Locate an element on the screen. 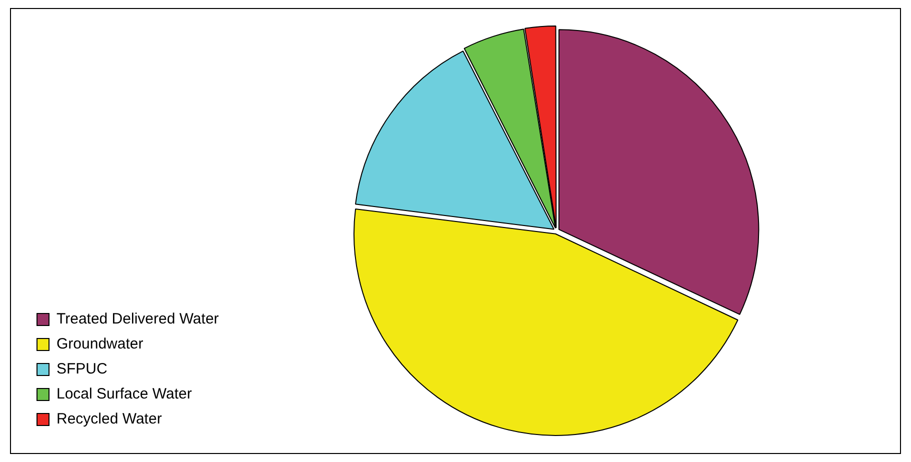 The height and width of the screenshot is (462, 911). legend-label: SFPUC is located at coordinates (82, 369).